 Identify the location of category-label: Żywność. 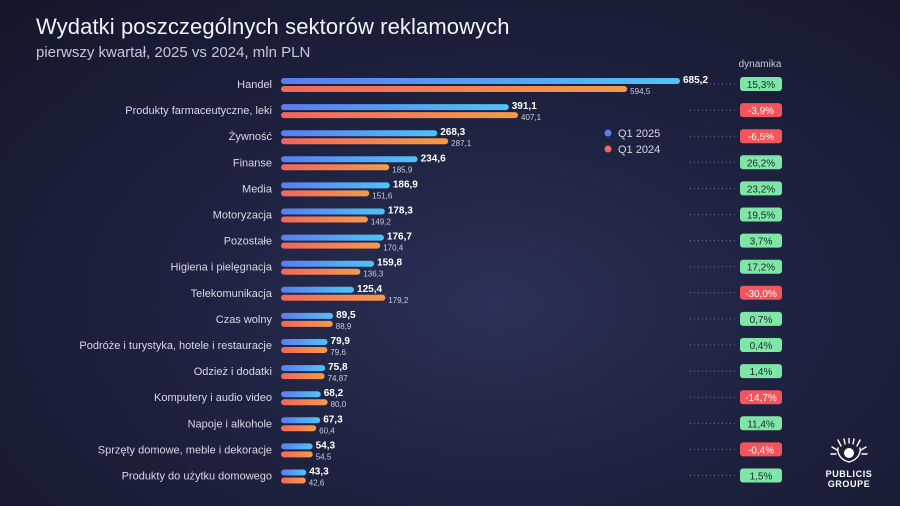
(251, 136).